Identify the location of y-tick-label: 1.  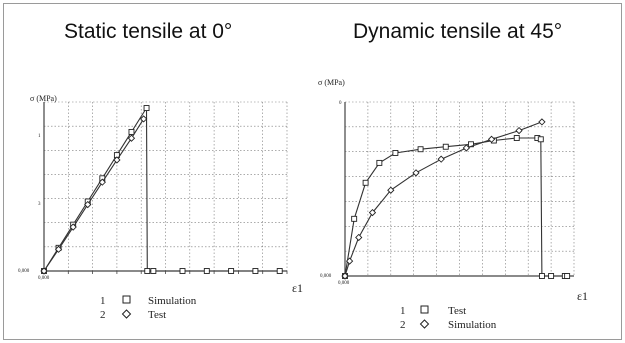
(39, 136).